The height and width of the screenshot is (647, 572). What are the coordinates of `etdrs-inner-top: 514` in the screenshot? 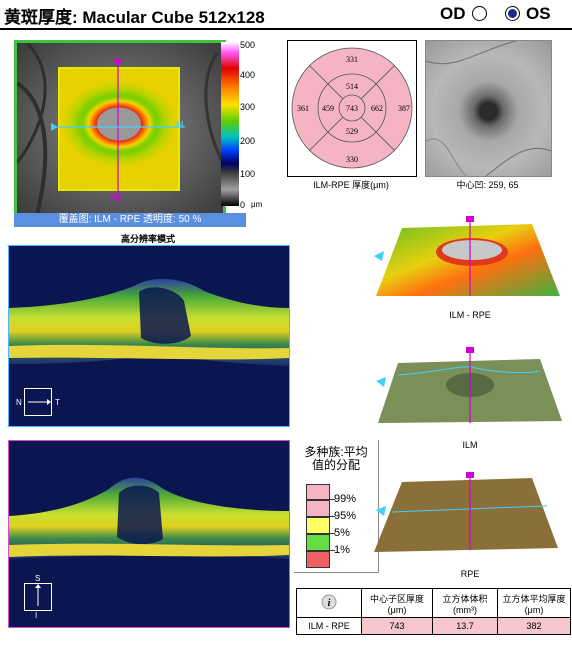 It's located at (352, 86).